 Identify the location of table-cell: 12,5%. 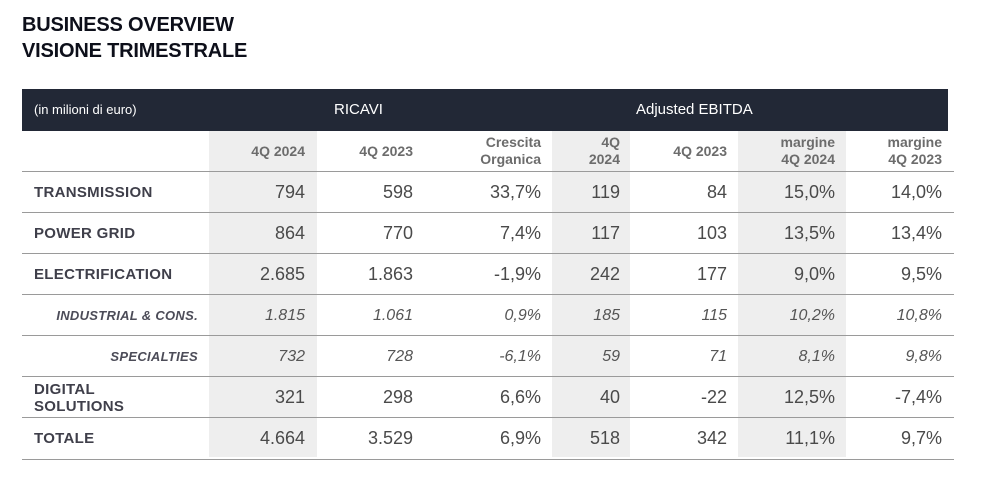
(809, 397).